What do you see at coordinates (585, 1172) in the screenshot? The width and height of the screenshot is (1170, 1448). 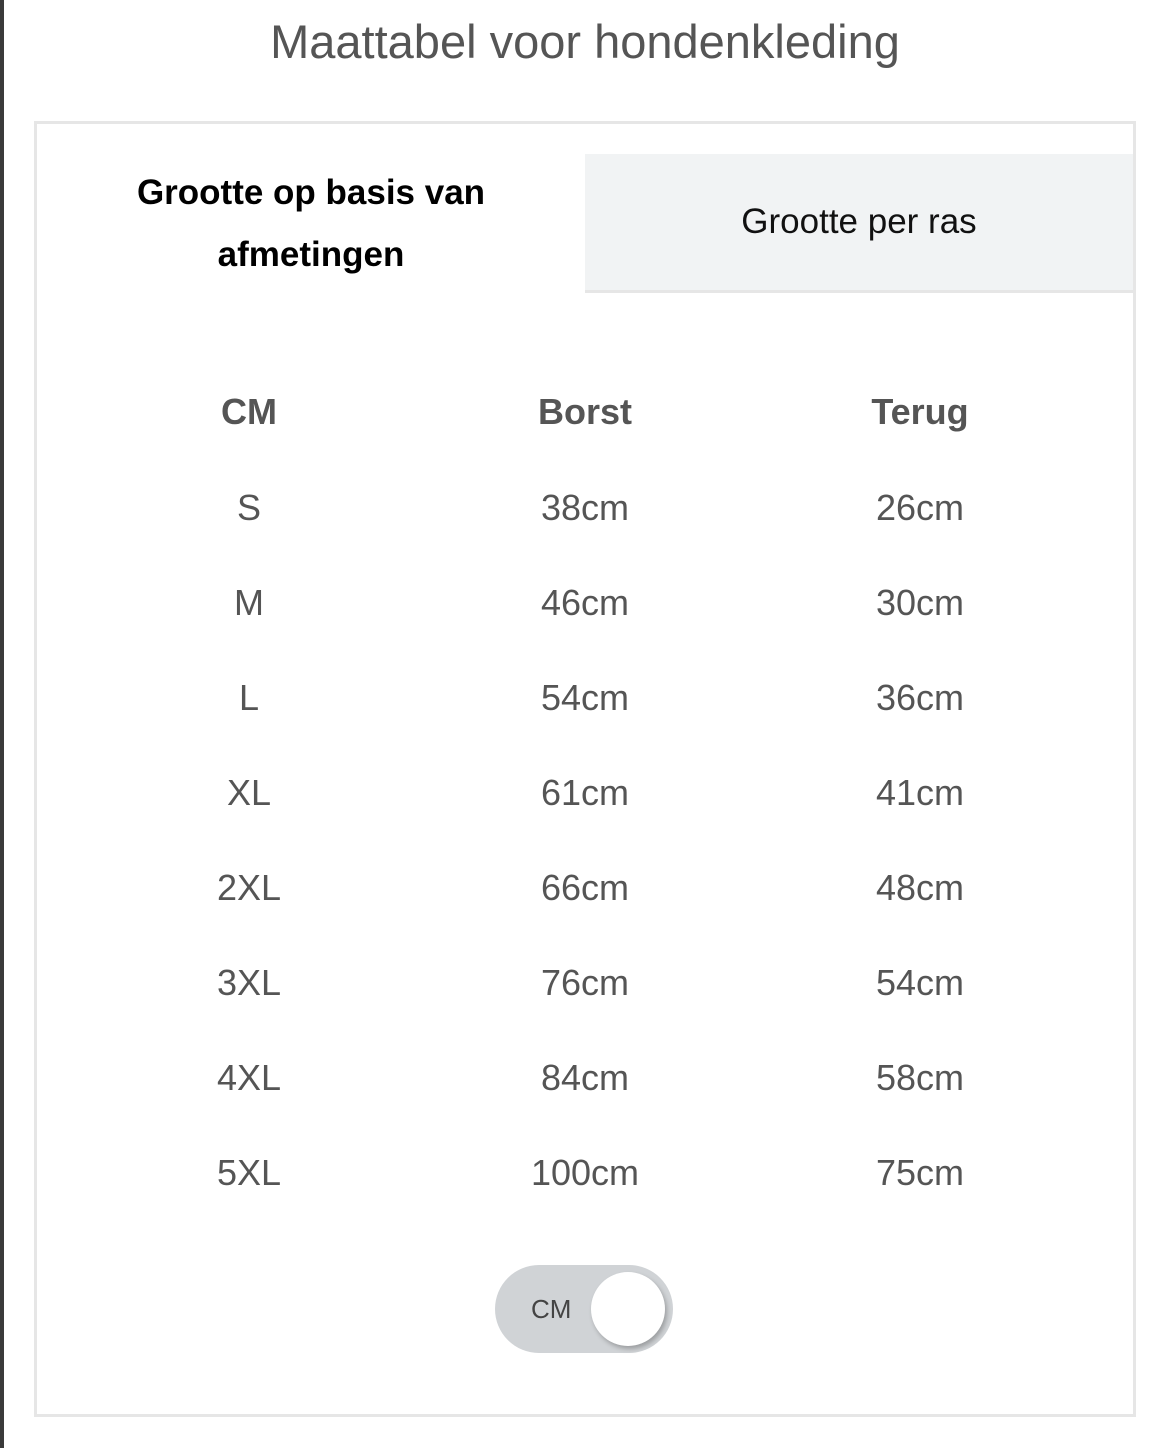 I see `table-cell: 100cm` at bounding box center [585, 1172].